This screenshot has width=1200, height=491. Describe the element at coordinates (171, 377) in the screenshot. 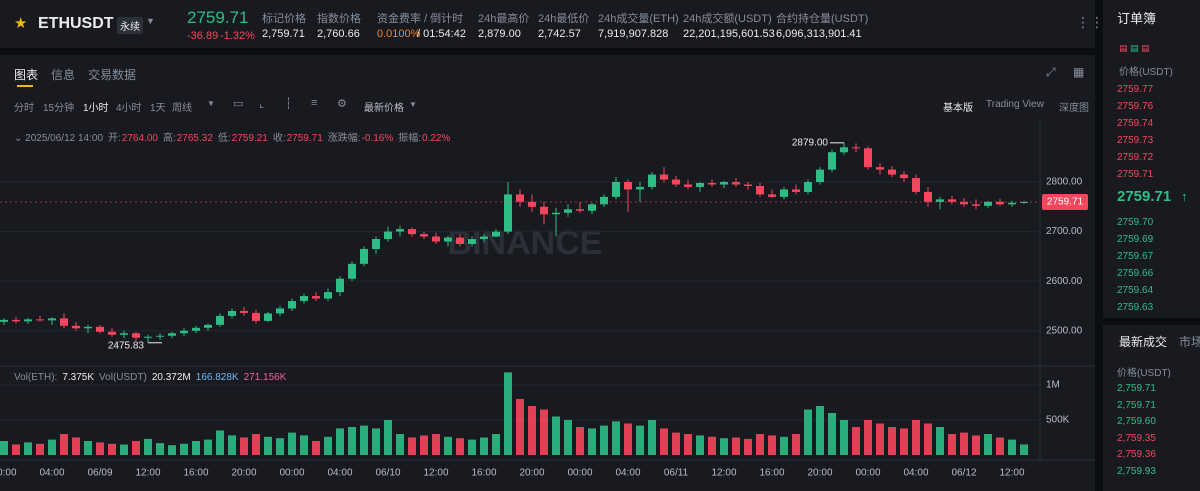

I see `vol-value: 20.372M` at that location.